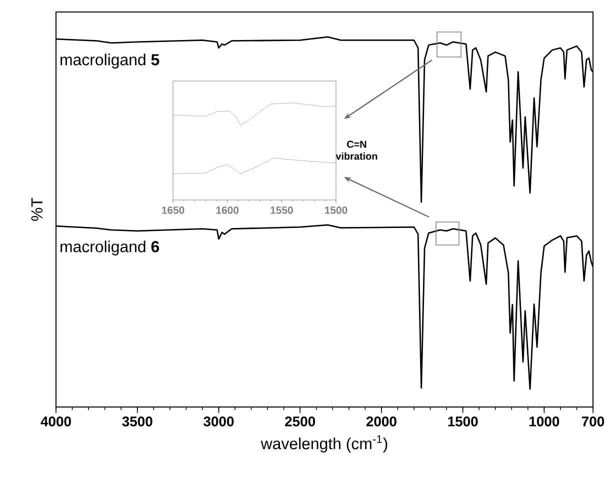  I want to click on x-tick-label: 2000, so click(381, 421).